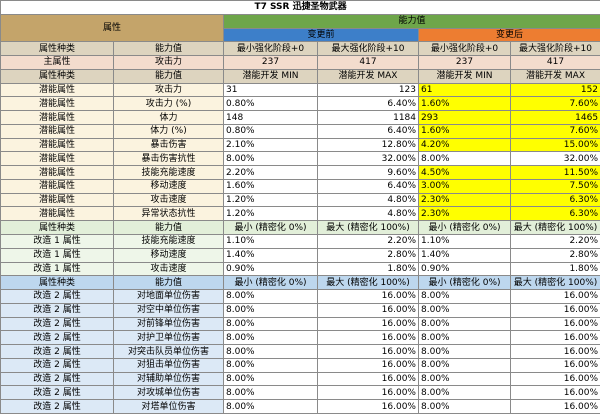  Describe the element at coordinates (555, 76) in the screenshot. I see `potential-col-header-after-max: 潜能开发 MAX` at that location.